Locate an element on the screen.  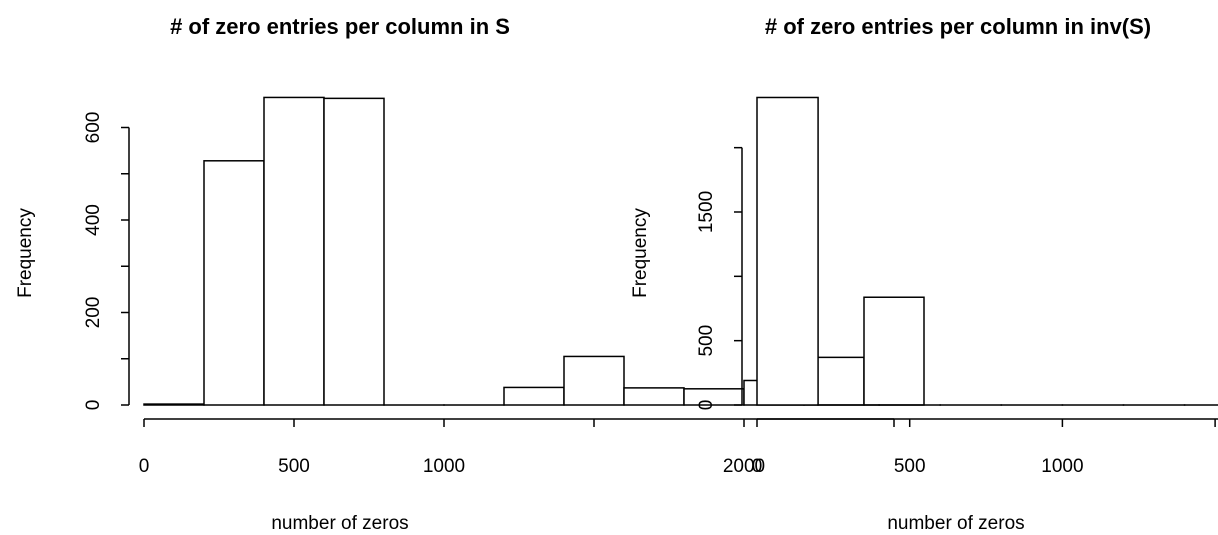
y-tick-label: 500 is located at coordinates (706, 341).